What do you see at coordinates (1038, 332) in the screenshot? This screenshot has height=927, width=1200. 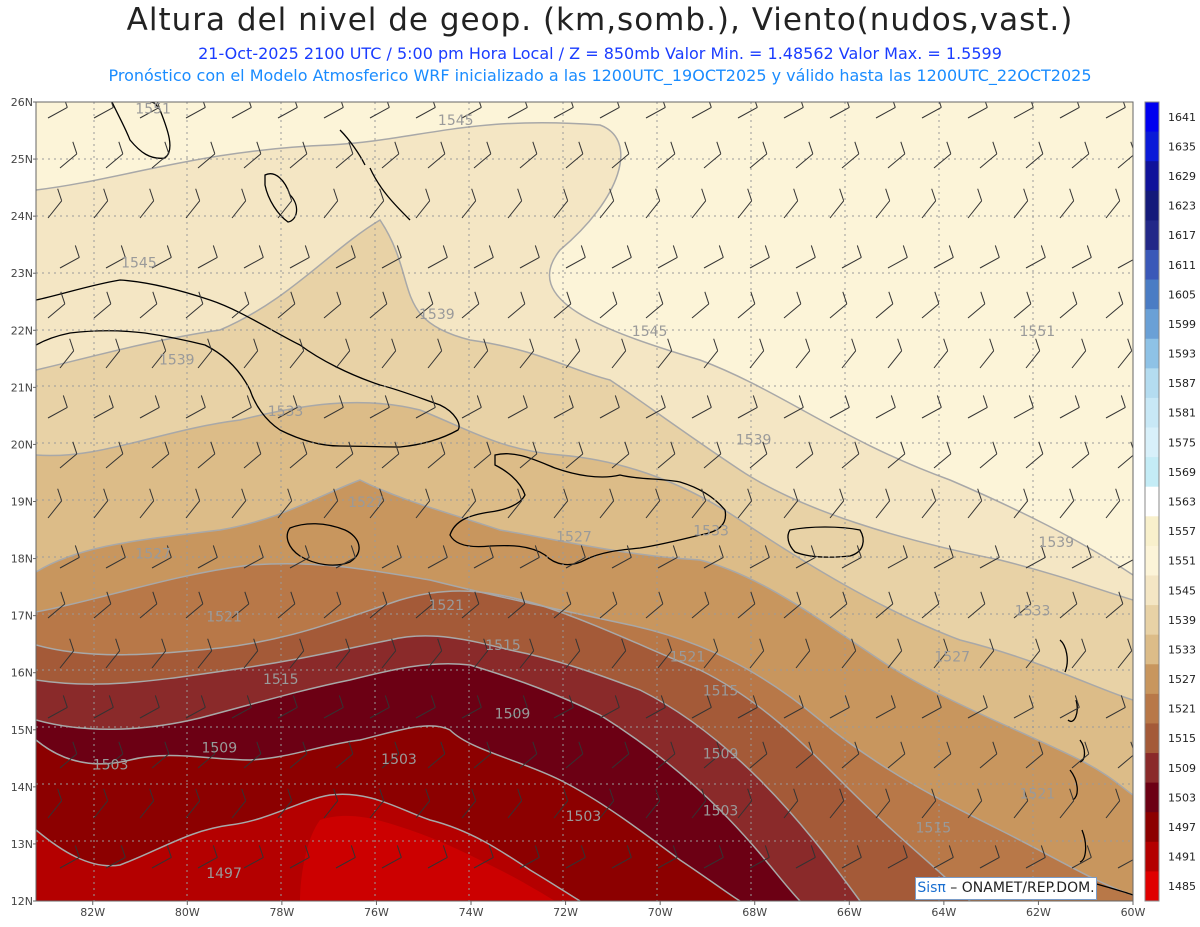 I see `contour-label: 1551` at bounding box center [1038, 332].